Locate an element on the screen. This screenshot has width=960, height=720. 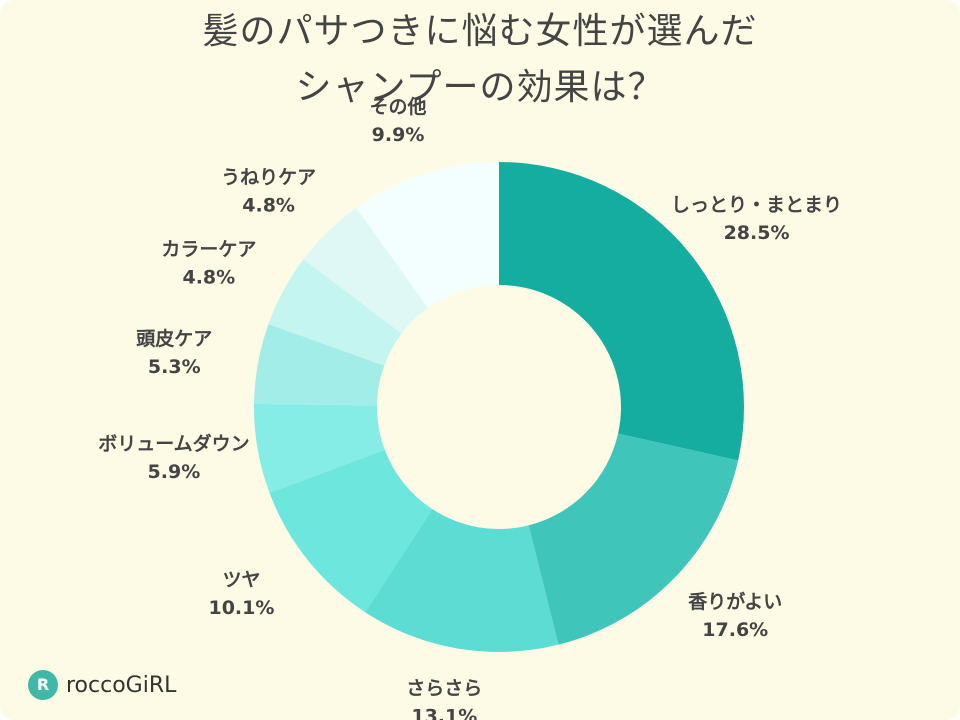
slice-label: 頭皮ケア is located at coordinates (174, 338).